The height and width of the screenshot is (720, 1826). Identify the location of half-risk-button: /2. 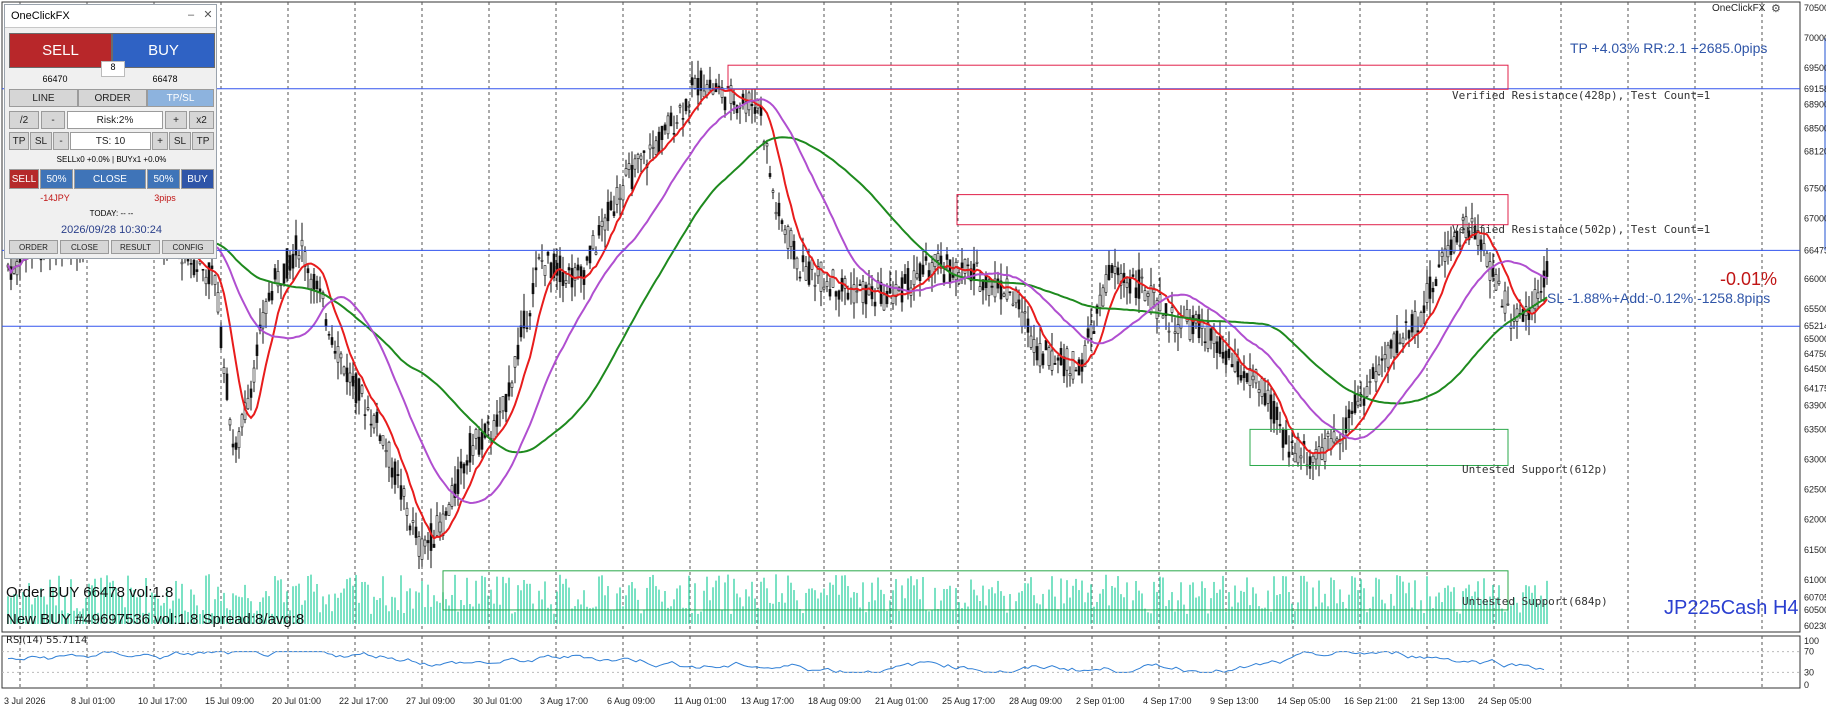
(24, 120).